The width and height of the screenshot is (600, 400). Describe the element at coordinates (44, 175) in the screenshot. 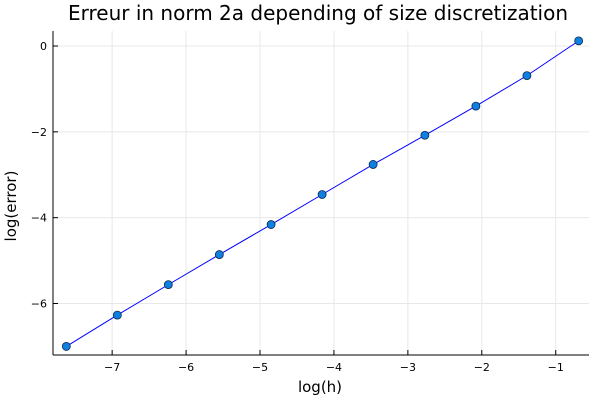

I see `y-ticks: −6 −4 −2 0` at that location.